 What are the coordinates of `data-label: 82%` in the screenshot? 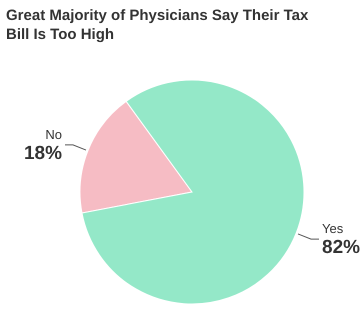 It's located at (341, 247).